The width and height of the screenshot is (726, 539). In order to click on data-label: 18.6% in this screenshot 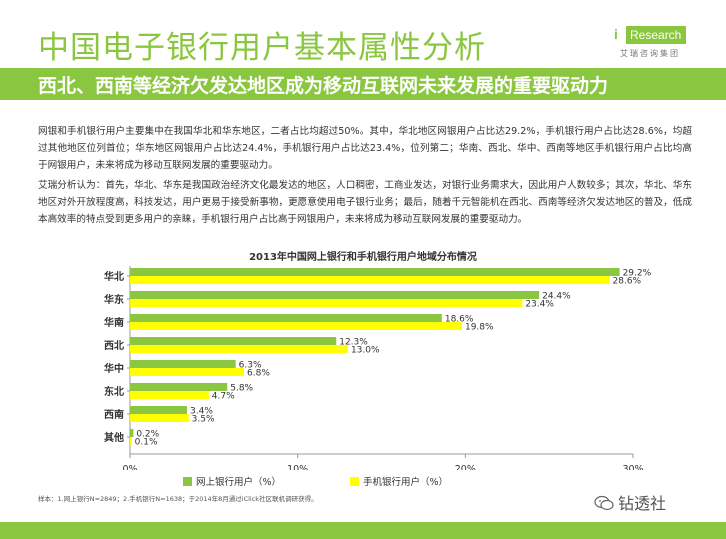, I will do `click(459, 320)`.